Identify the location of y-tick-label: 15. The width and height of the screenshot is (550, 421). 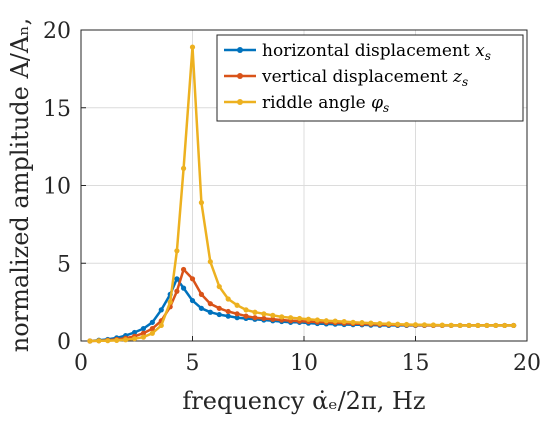
(57, 109).